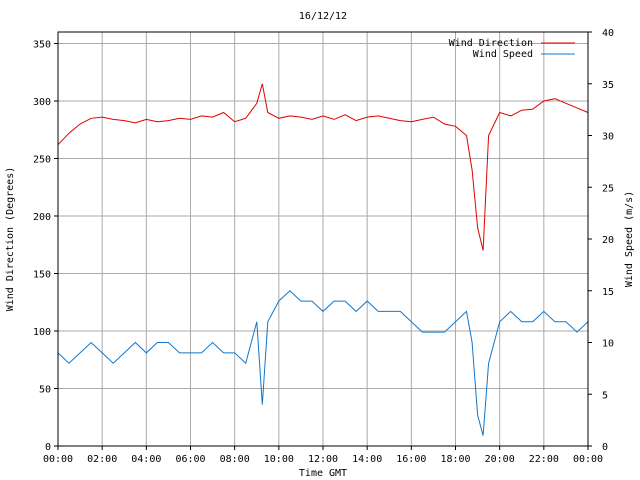  Describe the element at coordinates (42, 45) in the screenshot. I see `y-left-tick-label: 350` at that location.